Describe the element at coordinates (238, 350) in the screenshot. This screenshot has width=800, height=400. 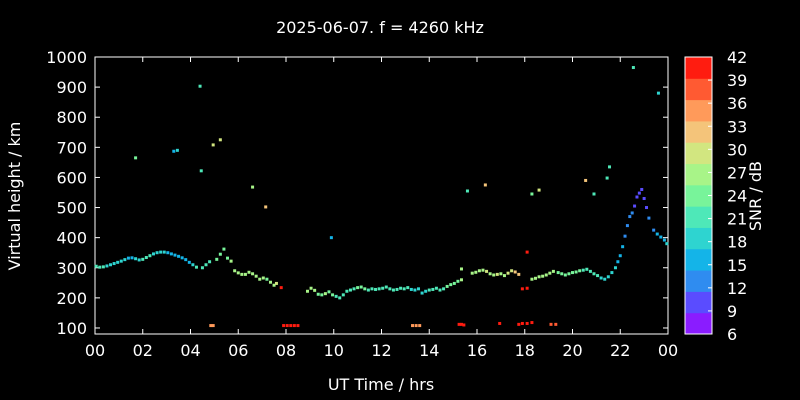
I see `x-tick-label: 06` at that location.